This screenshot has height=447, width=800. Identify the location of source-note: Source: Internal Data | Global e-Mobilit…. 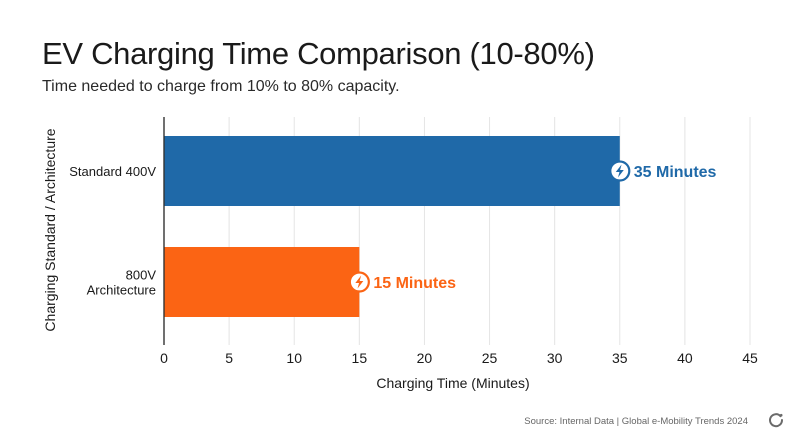
(636, 421).